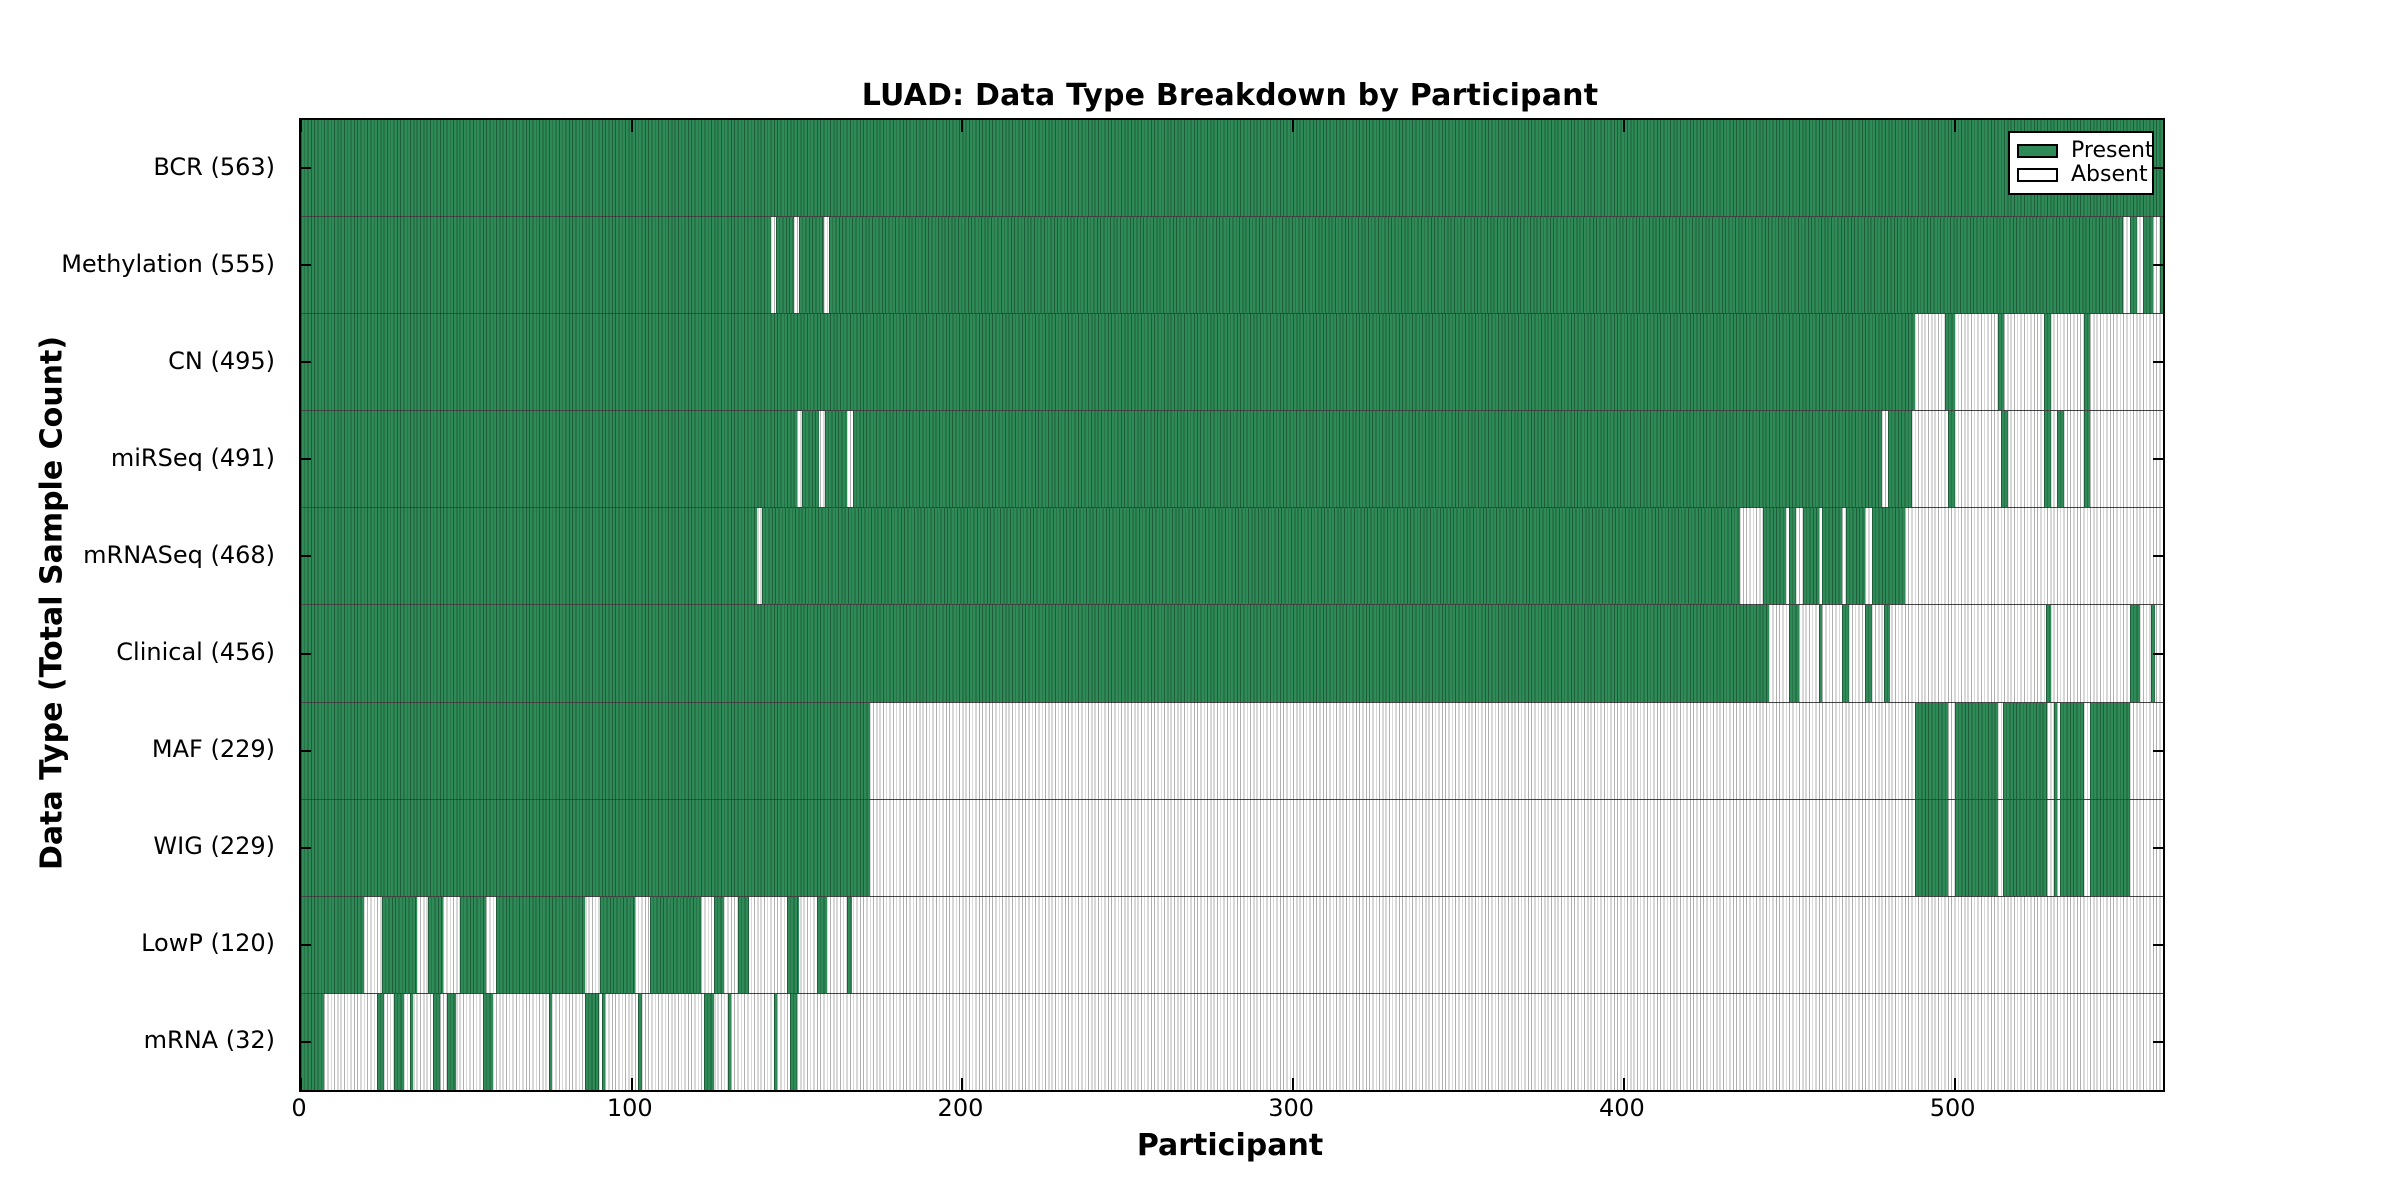 This screenshot has height=1200, width=2400. I want to click on data-row-mirseq, so click(1232, 460).